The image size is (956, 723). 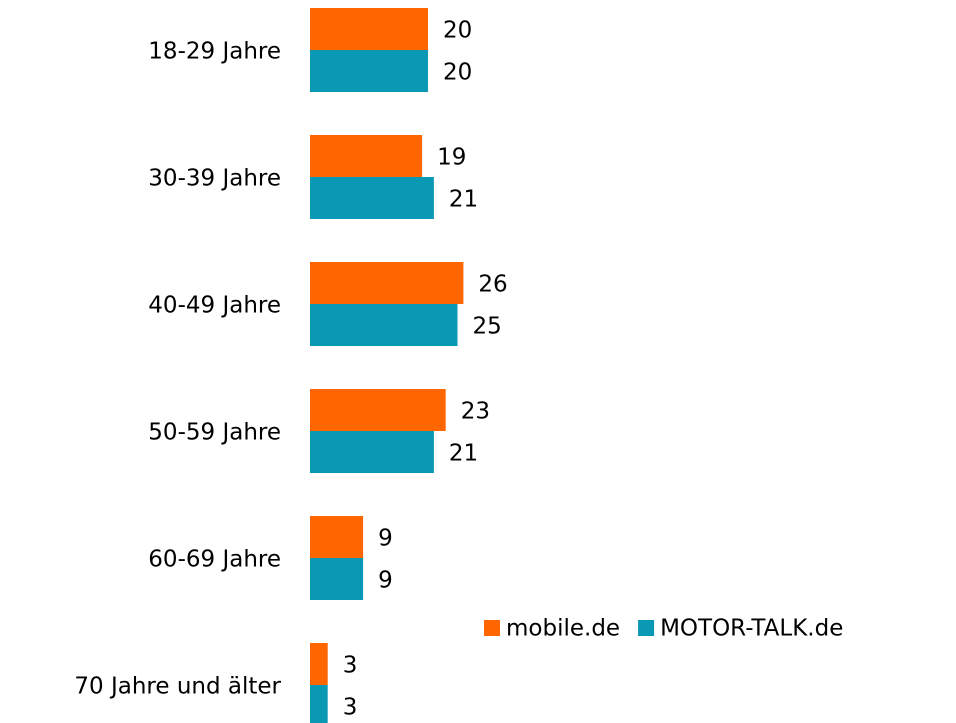 I want to click on value-label: 25, so click(x=487, y=327).